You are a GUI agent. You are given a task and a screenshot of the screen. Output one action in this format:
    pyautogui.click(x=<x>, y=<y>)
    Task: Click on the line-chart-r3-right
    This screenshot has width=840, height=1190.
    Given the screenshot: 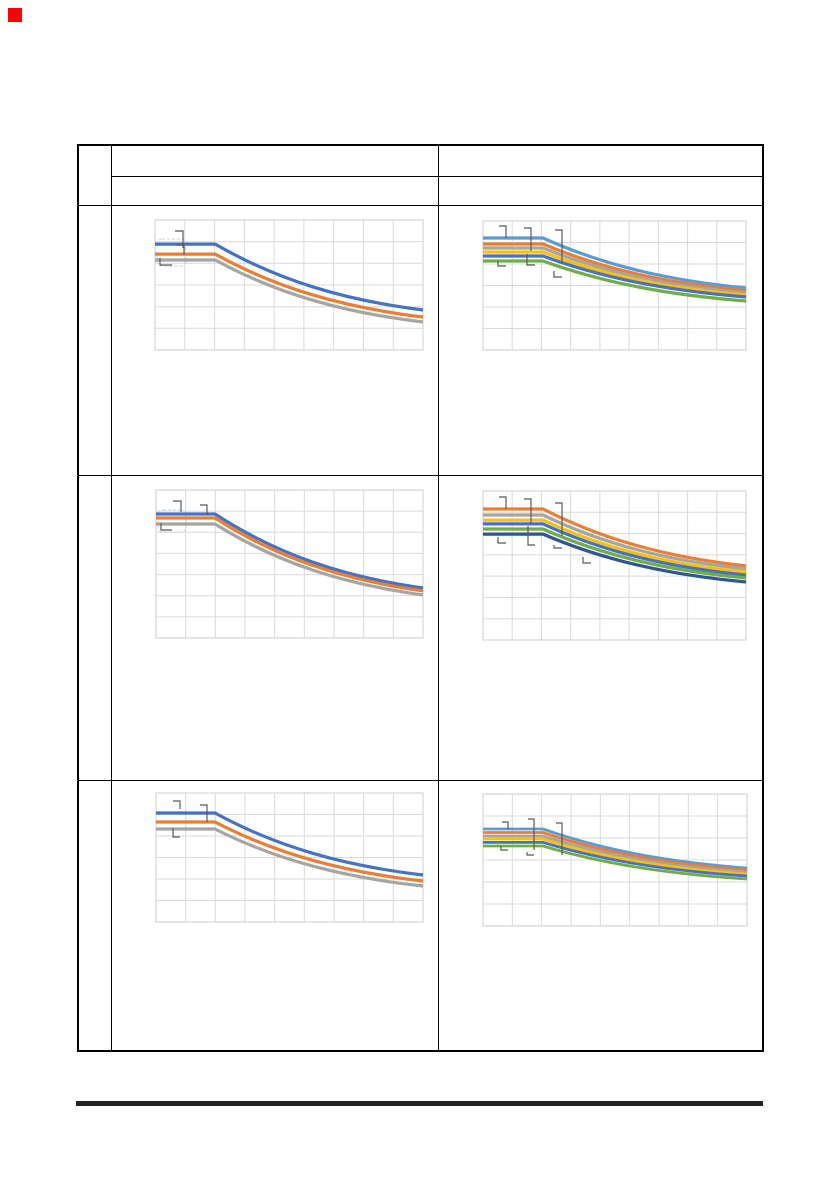 What is the action you would take?
    pyautogui.click(x=615, y=860)
    